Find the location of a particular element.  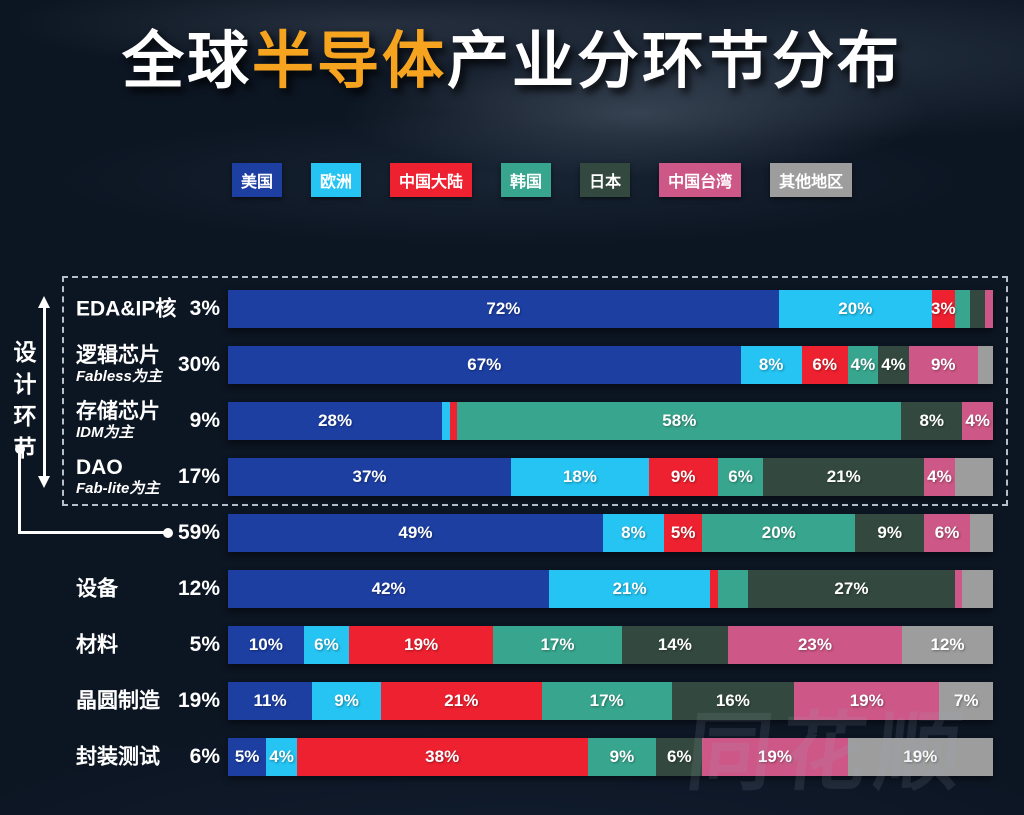

bar-segment-japan: 6% is located at coordinates (679, 757).